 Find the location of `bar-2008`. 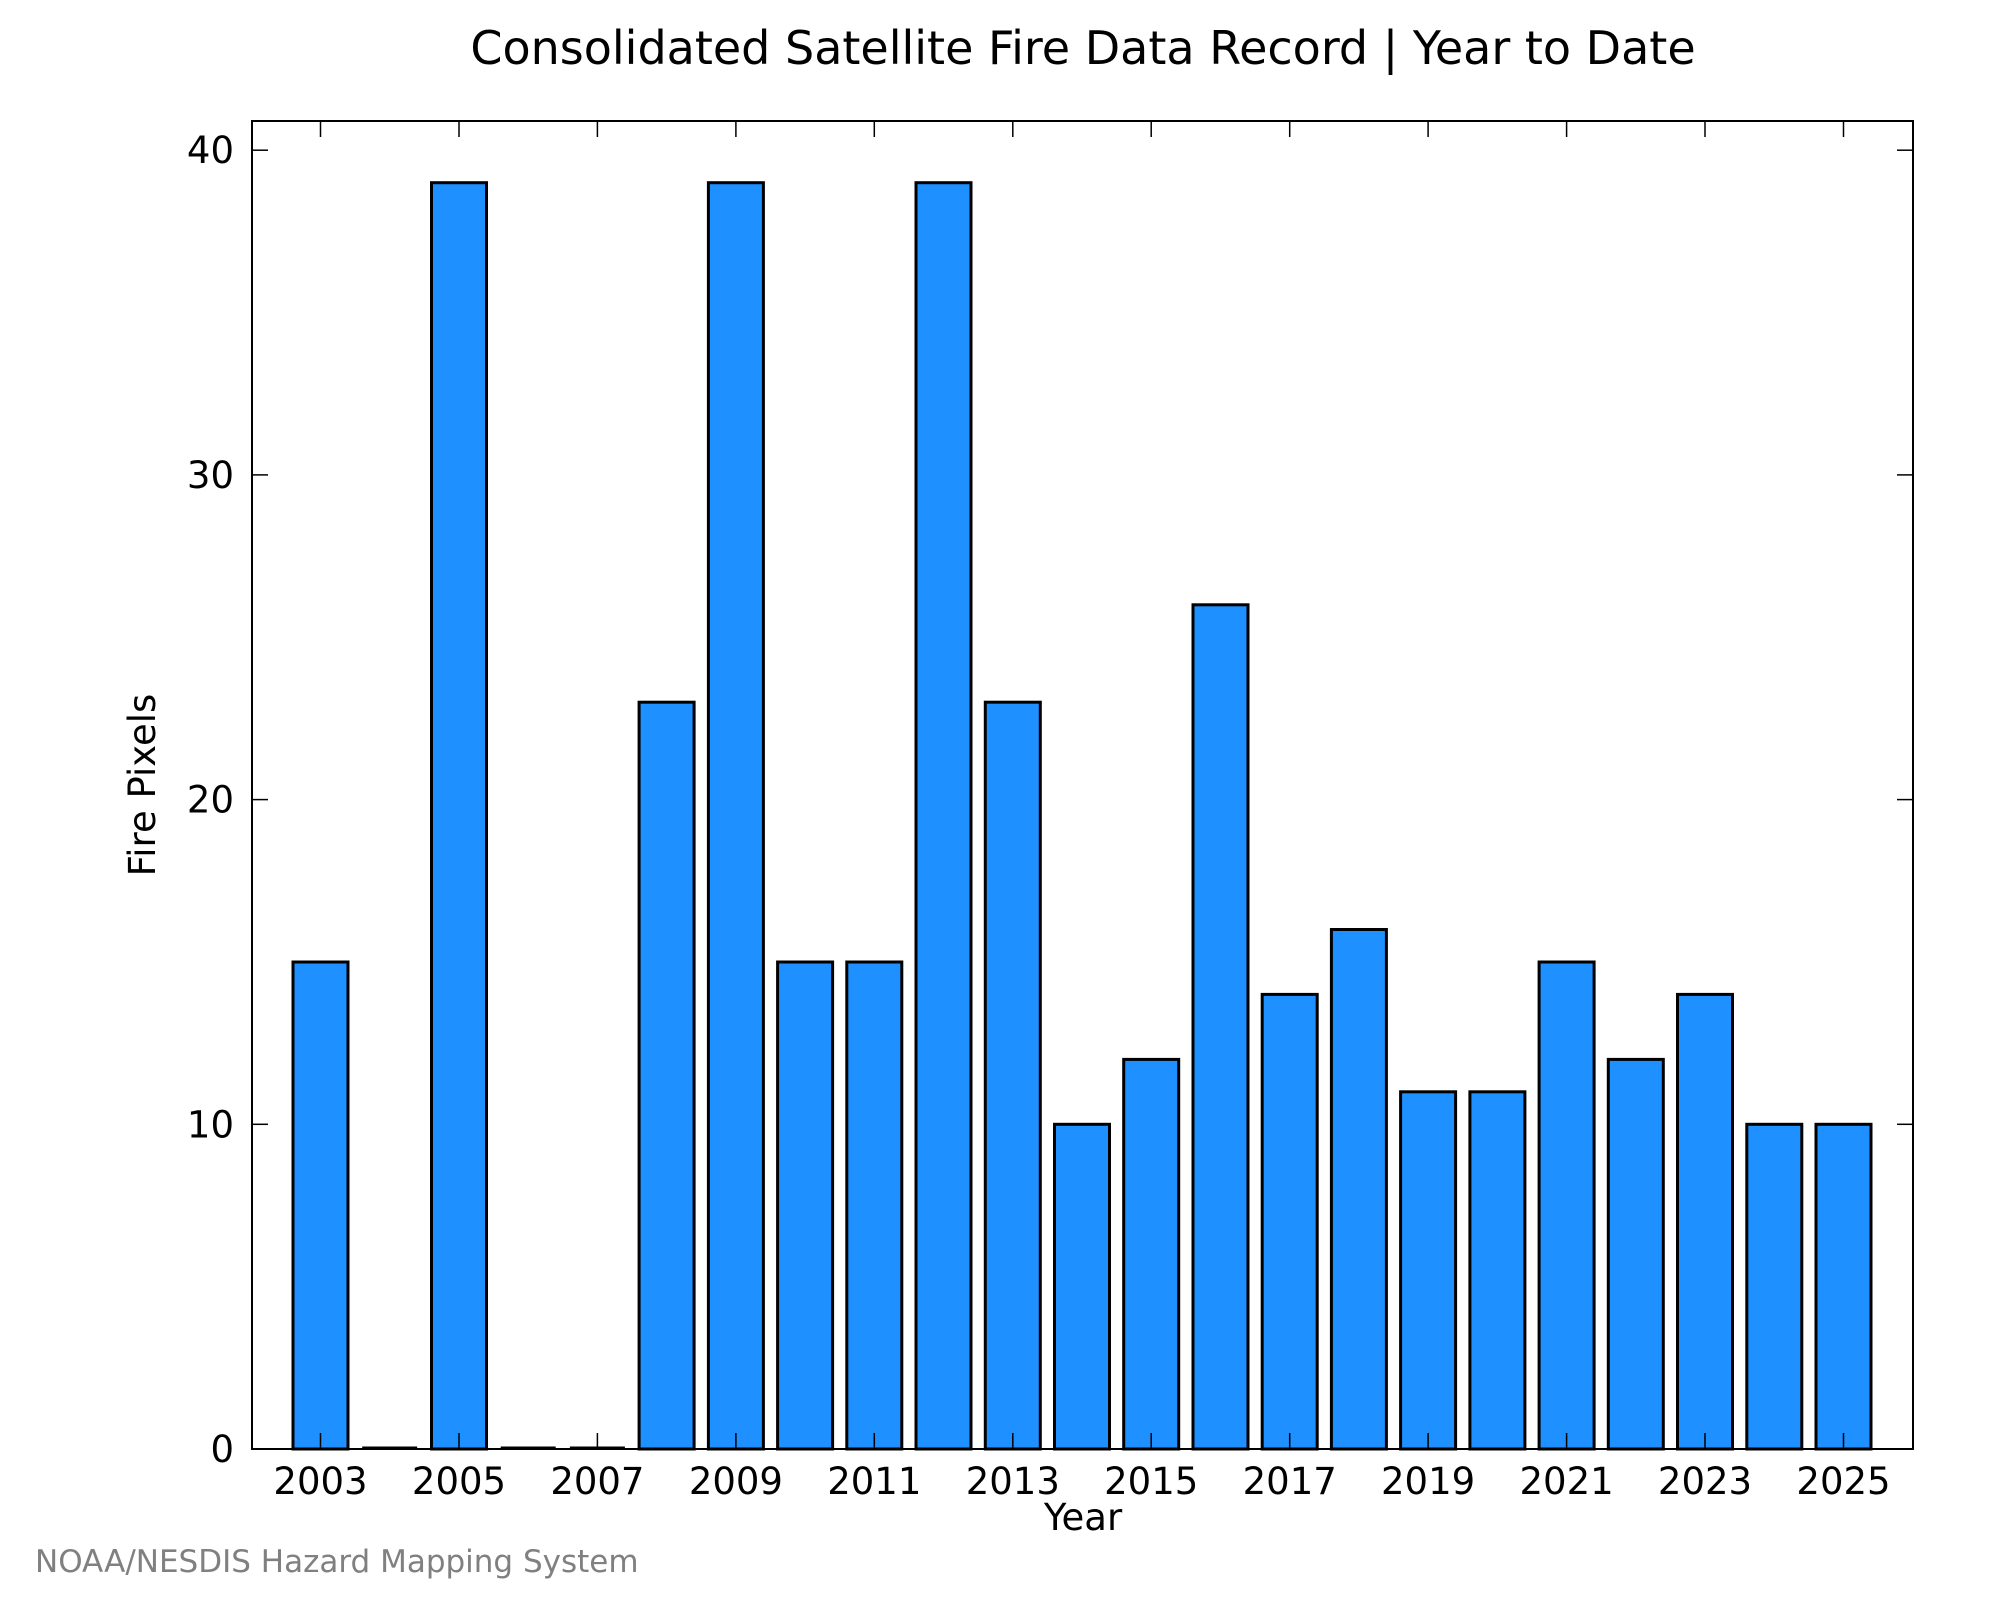

bar-2008 is located at coordinates (666, 1075).